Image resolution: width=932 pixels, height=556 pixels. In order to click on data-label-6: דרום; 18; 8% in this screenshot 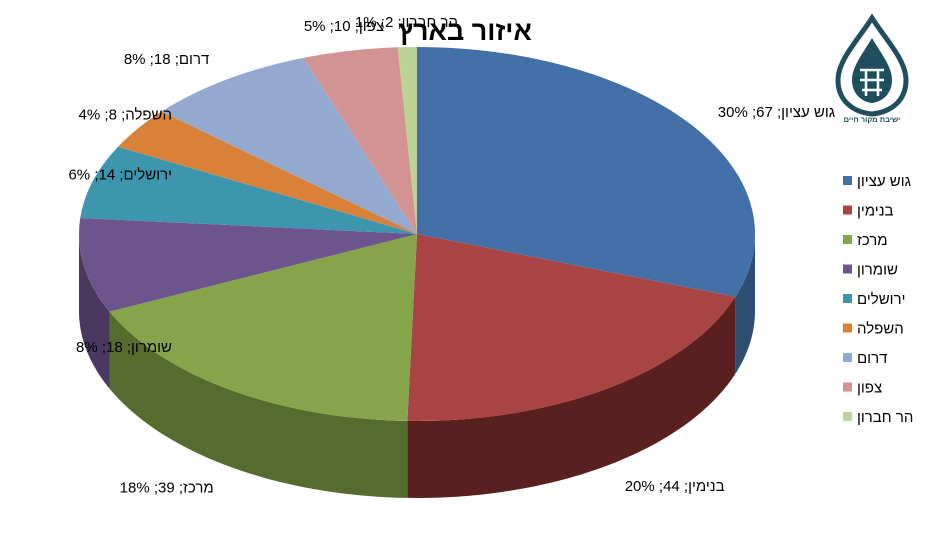, I will do `click(166, 59)`.